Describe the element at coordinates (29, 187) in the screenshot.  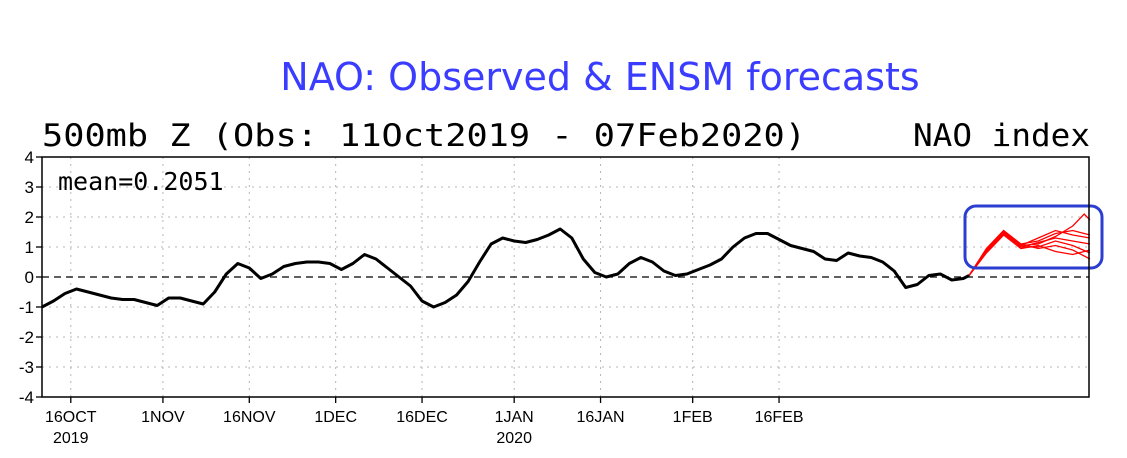
I see `y-tick-label: 3` at that location.